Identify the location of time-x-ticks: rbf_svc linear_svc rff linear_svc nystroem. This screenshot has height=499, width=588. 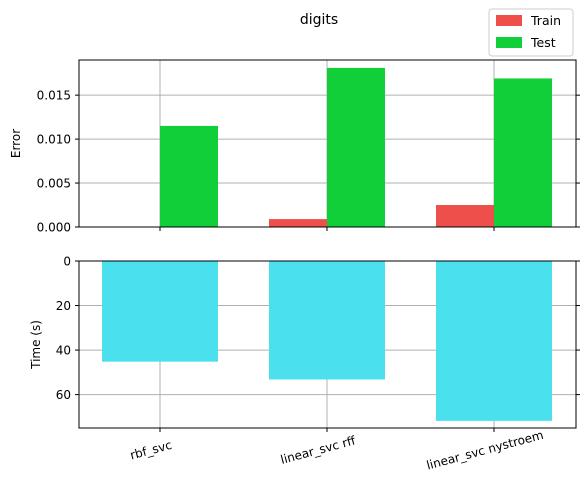
(337, 450).